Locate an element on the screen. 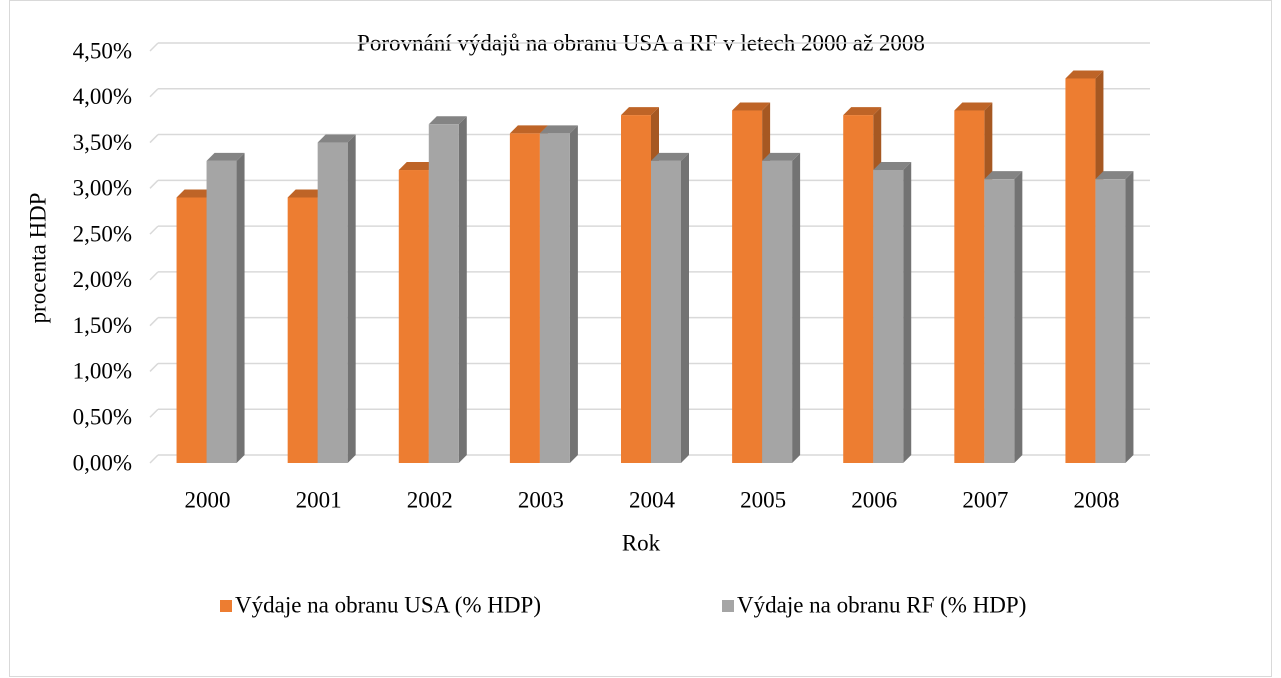 The height and width of the screenshot is (678, 1281). y-tick-label: 0,50% is located at coordinates (102, 417).